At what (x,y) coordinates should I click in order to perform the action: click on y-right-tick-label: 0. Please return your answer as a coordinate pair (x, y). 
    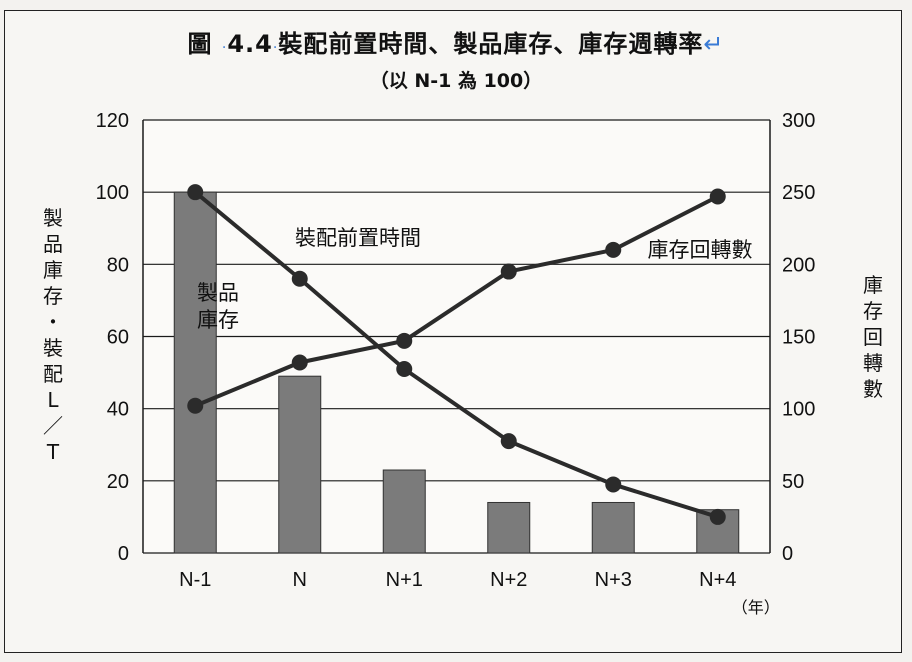
    Looking at the image, I should click on (787, 554).